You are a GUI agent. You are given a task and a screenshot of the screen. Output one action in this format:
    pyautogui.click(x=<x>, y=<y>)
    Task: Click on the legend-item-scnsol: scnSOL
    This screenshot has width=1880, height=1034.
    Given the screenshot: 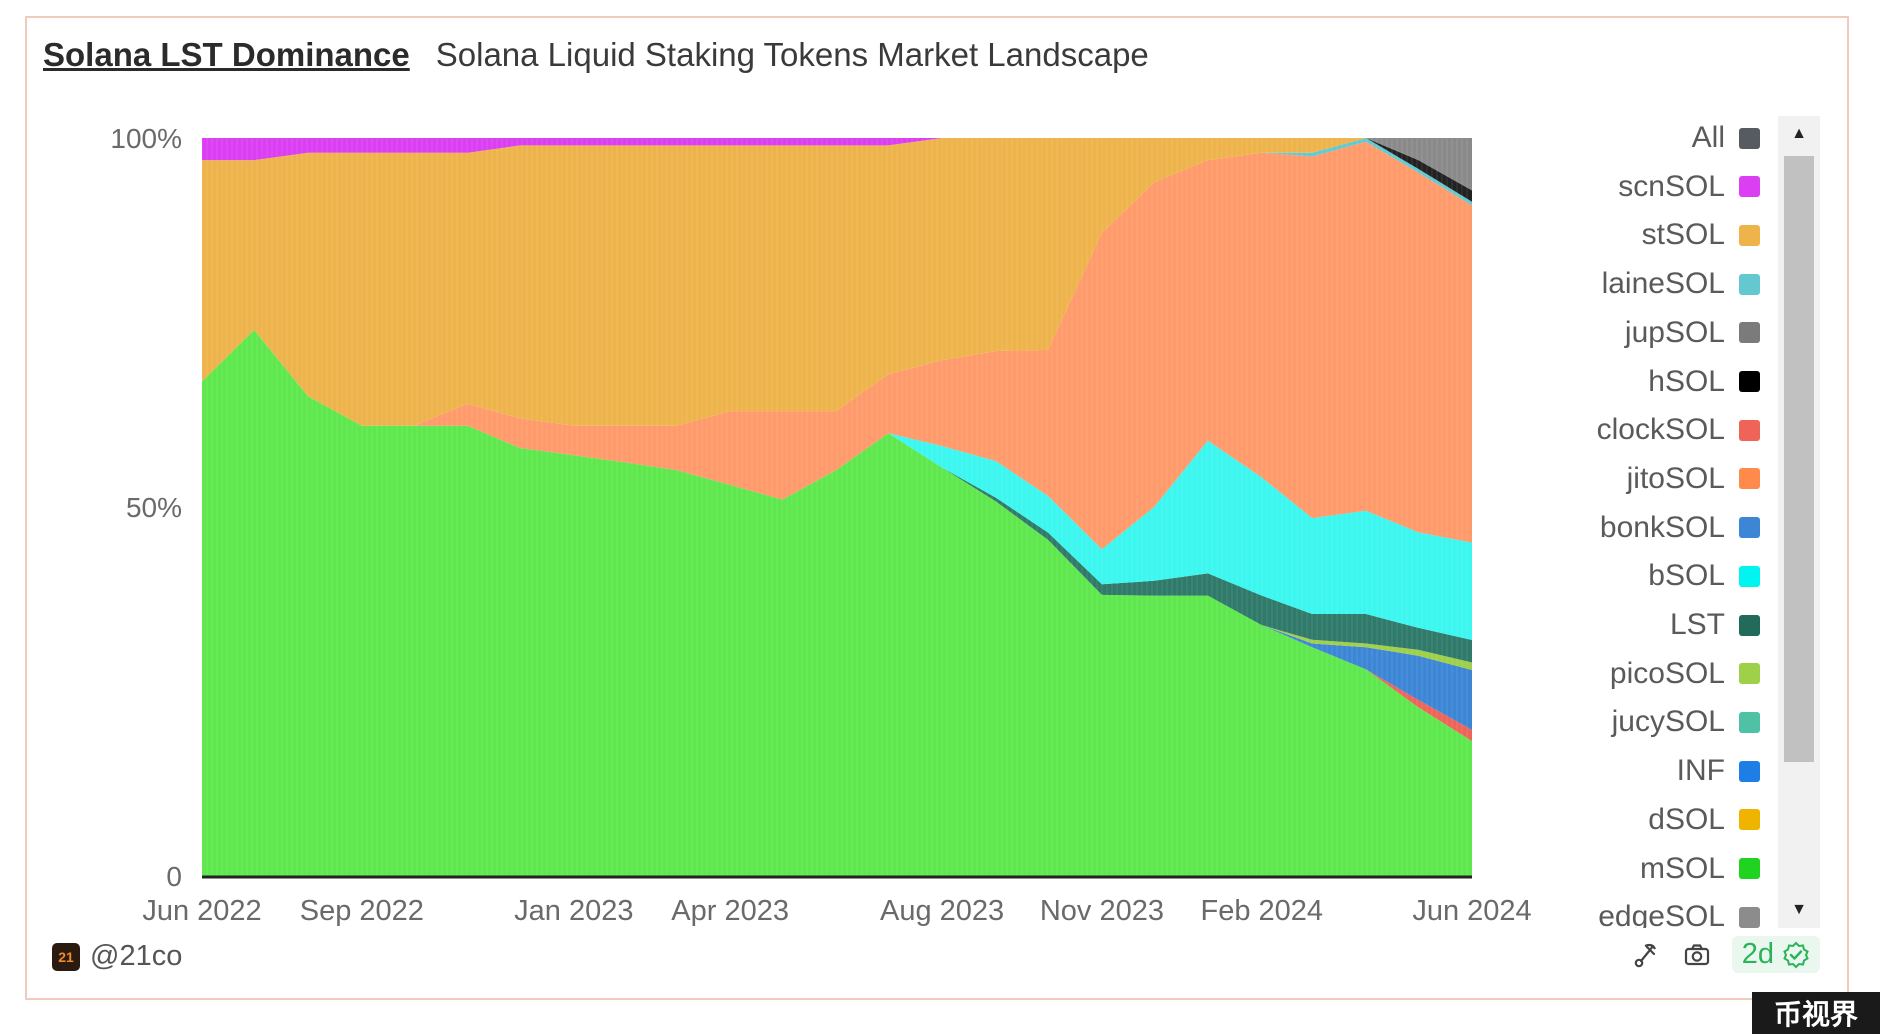 What is the action you would take?
    pyautogui.click(x=1689, y=187)
    